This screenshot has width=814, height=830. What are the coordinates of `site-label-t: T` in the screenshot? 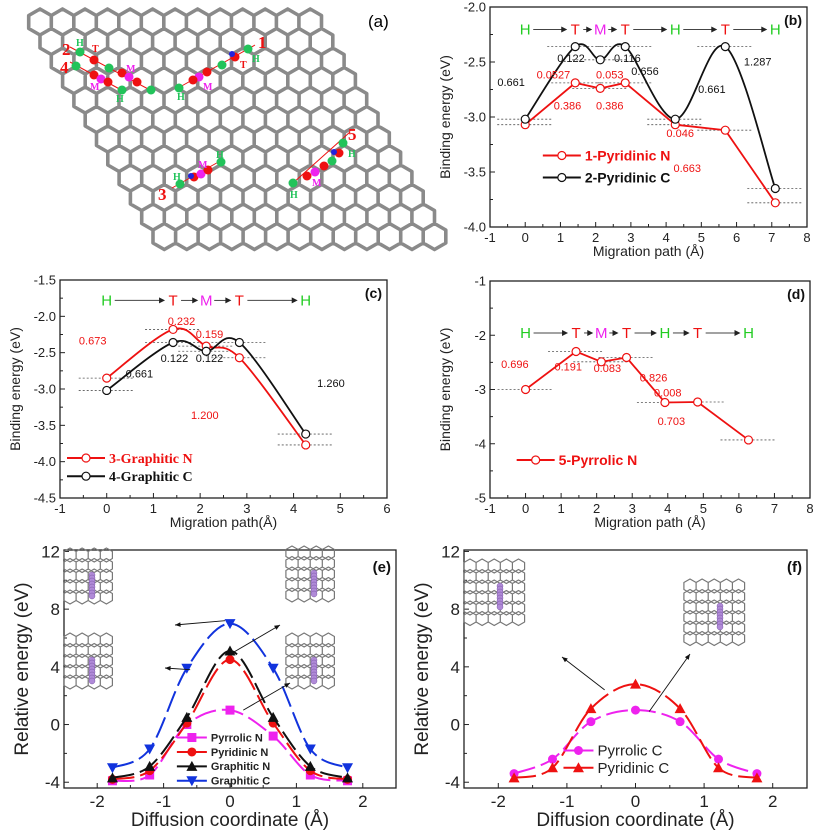 It's located at (95, 49).